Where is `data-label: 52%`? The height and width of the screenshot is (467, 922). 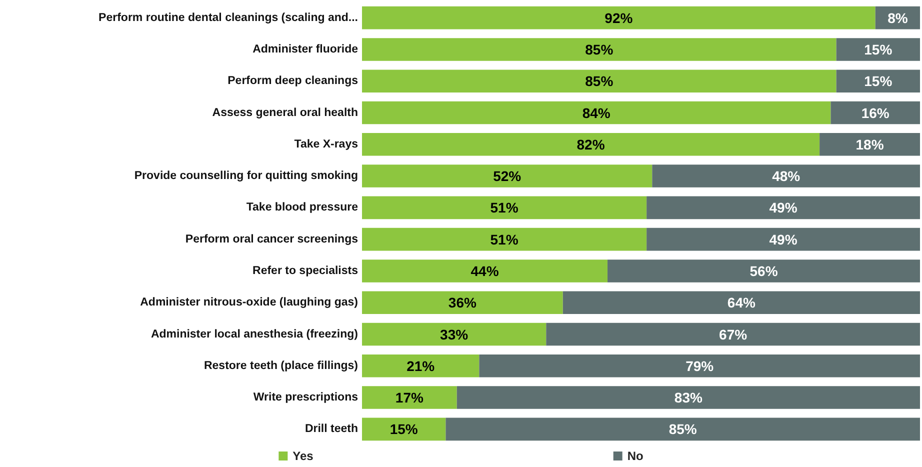
data-label: 52% is located at coordinates (507, 176).